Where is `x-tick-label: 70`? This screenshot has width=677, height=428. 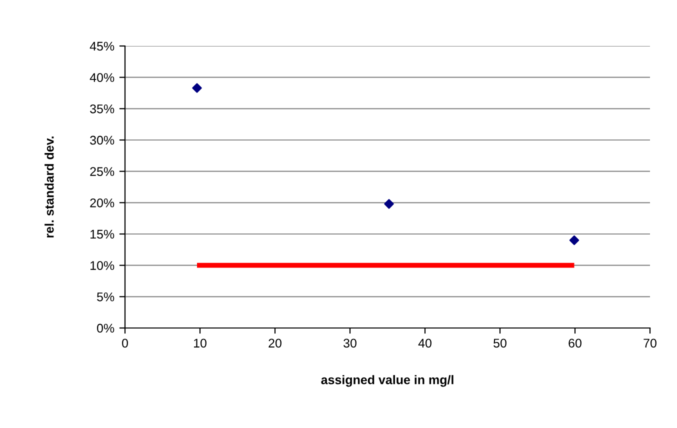
x-tick-label: 70 is located at coordinates (650, 343).